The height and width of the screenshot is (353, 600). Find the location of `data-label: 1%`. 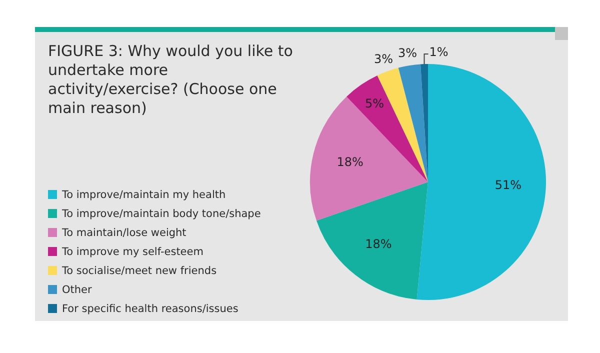

data-label: 1% is located at coordinates (438, 52).